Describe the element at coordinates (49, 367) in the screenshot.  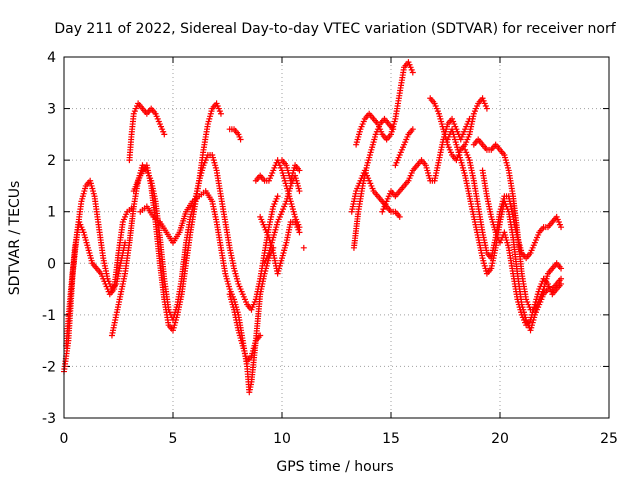
I see `y-tick-label: -2` at that location.